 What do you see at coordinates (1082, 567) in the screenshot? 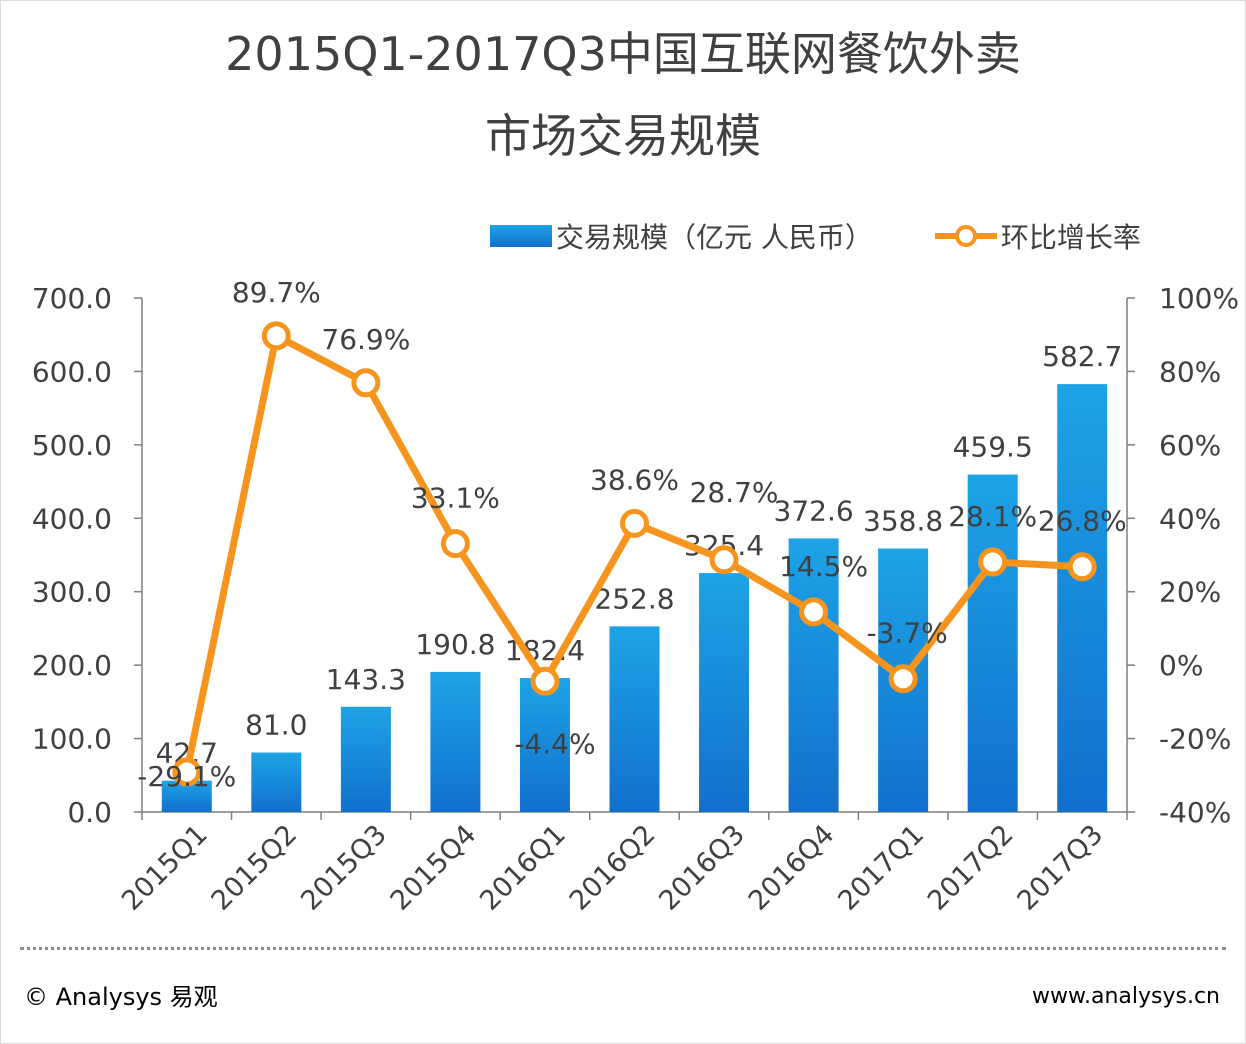
I see `growth-point-2017Q3` at bounding box center [1082, 567].